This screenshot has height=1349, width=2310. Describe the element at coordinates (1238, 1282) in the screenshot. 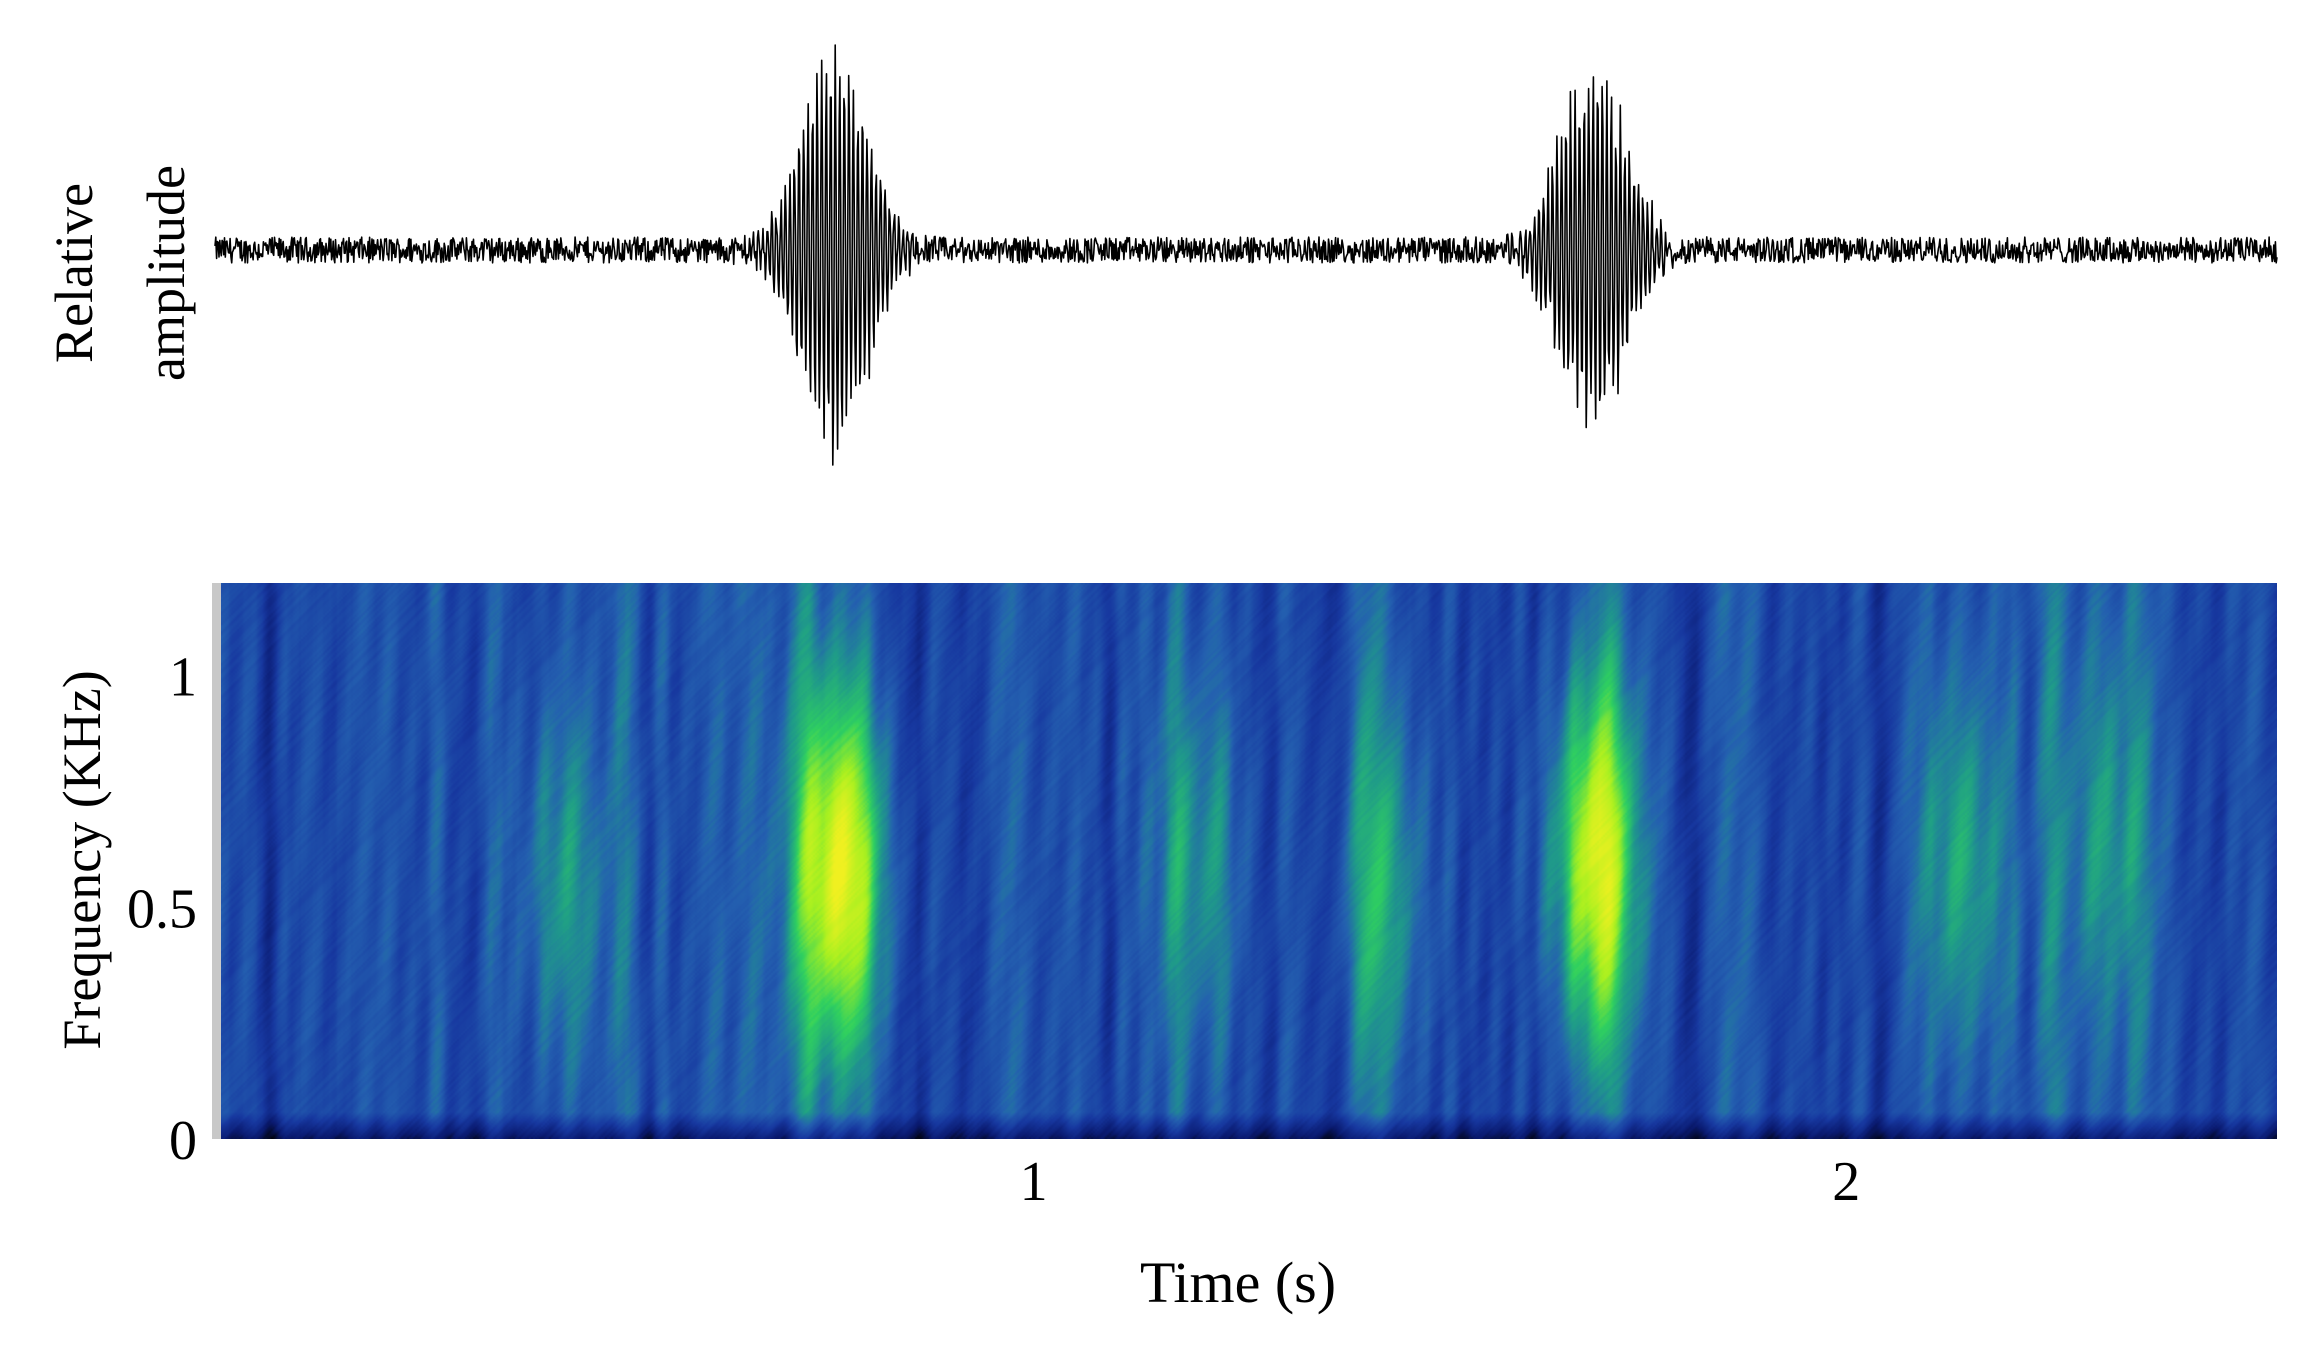

I see `spectrogram-xlabel: Time (s)` at that location.